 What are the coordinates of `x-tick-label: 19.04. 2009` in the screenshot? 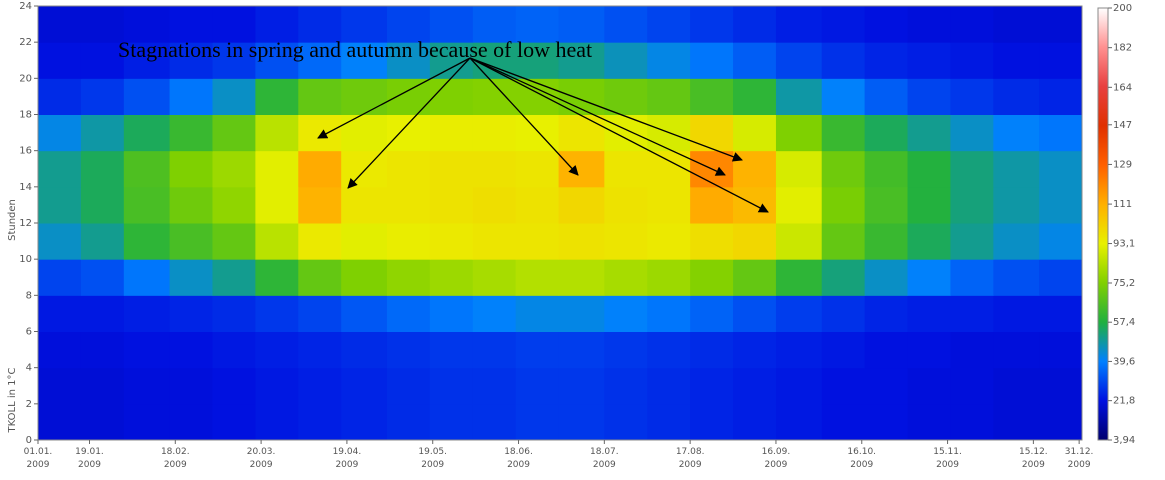 It's located at (347, 458).